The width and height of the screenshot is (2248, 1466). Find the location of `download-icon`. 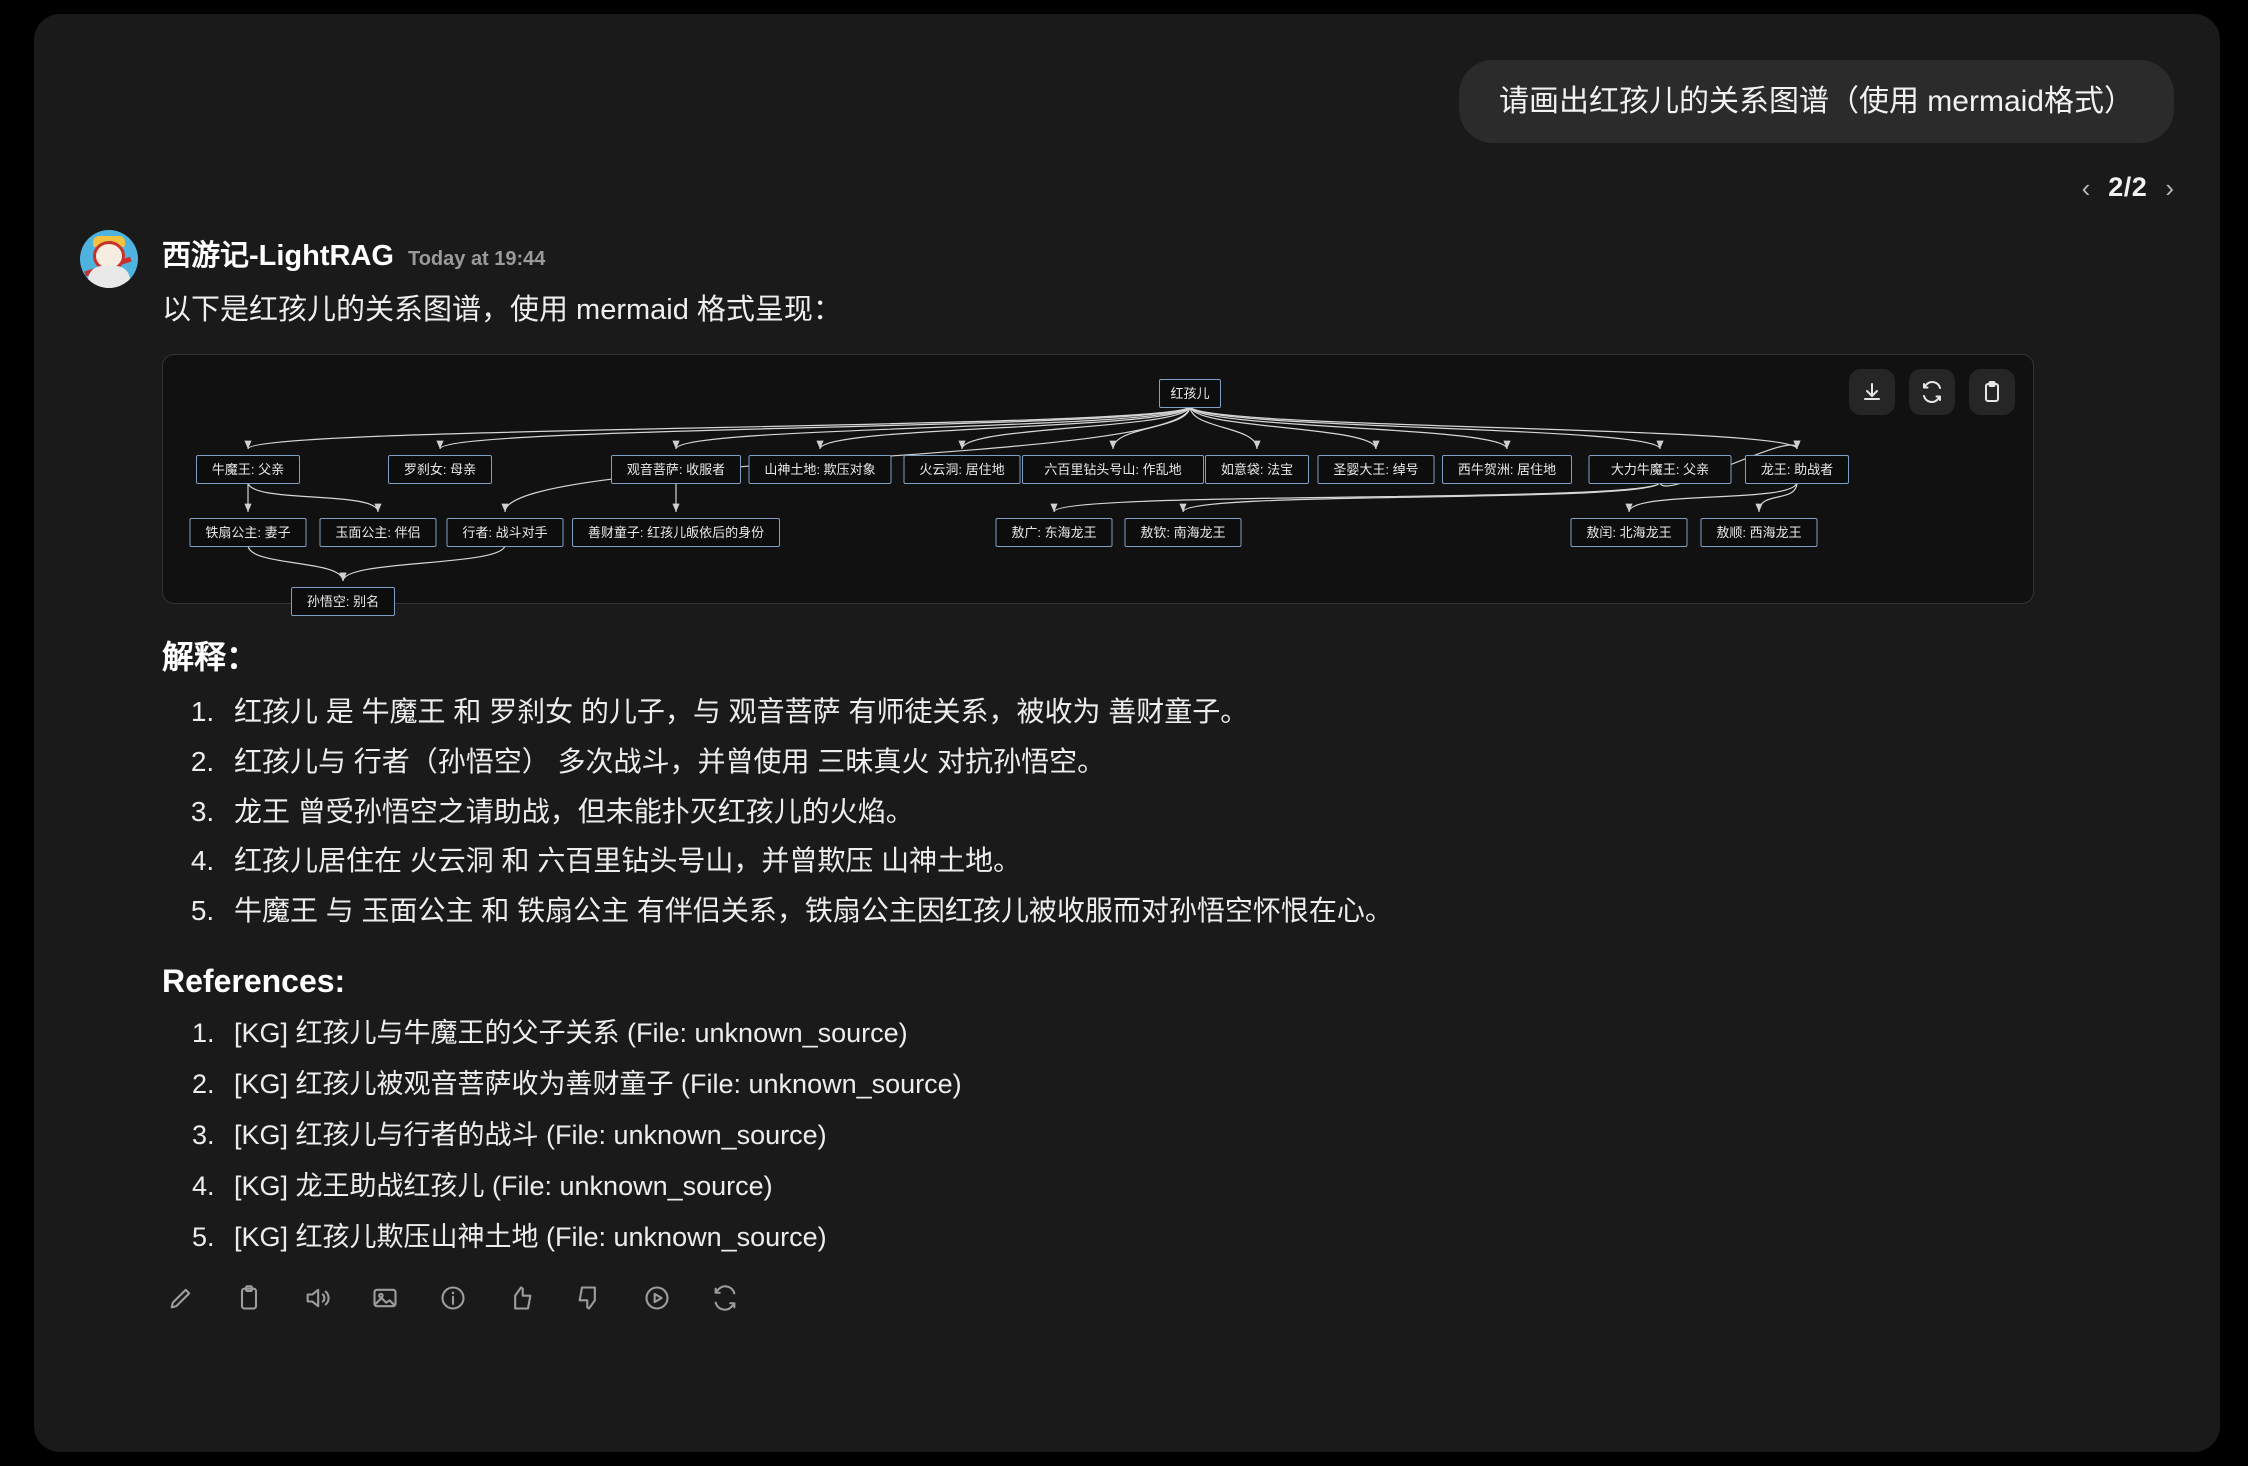

download-icon is located at coordinates (1872, 392).